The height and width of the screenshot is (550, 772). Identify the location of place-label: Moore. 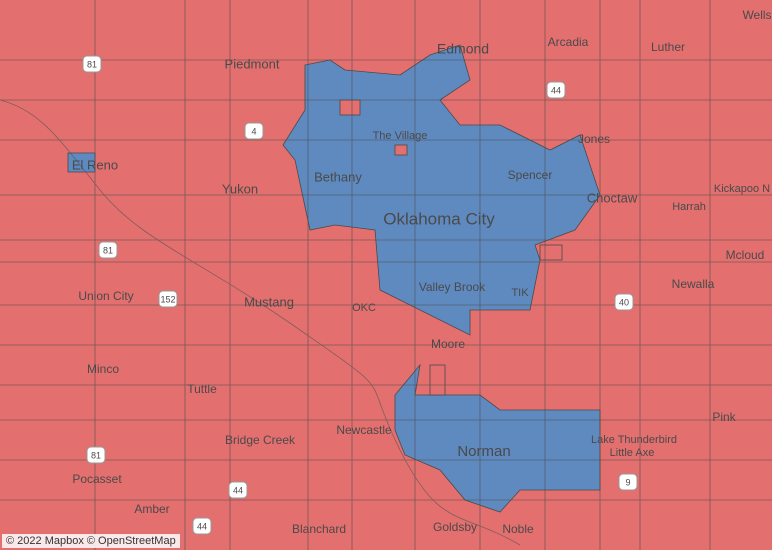
(448, 344).